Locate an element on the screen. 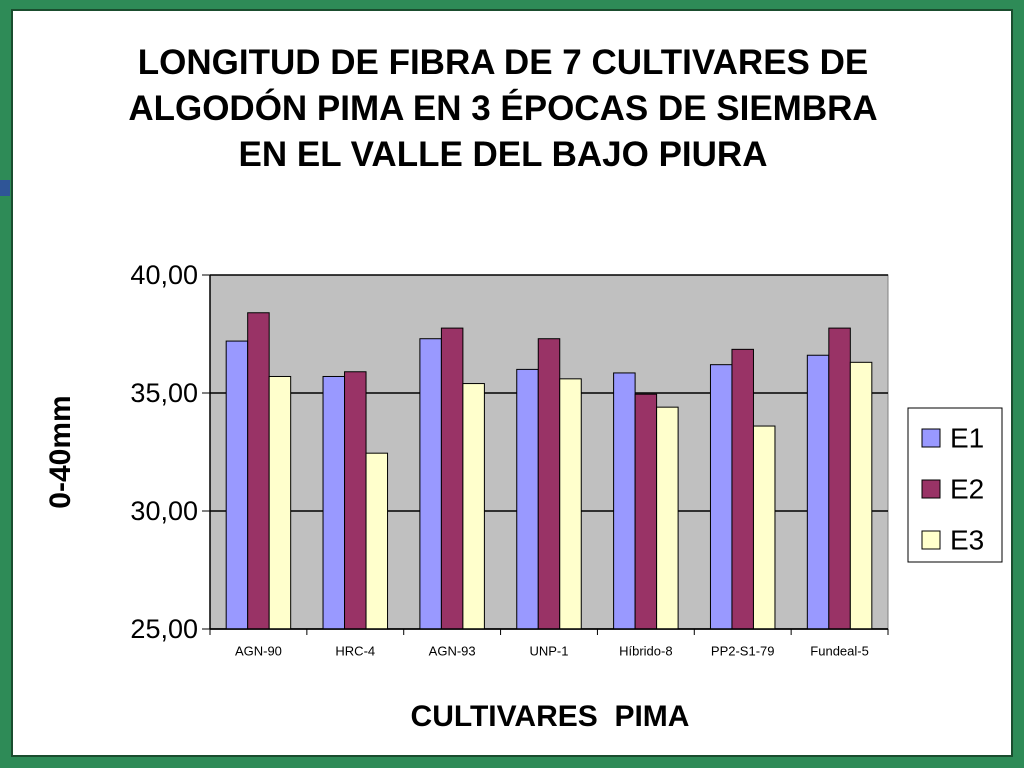  x-tick-label: UNP-1 is located at coordinates (548, 650).